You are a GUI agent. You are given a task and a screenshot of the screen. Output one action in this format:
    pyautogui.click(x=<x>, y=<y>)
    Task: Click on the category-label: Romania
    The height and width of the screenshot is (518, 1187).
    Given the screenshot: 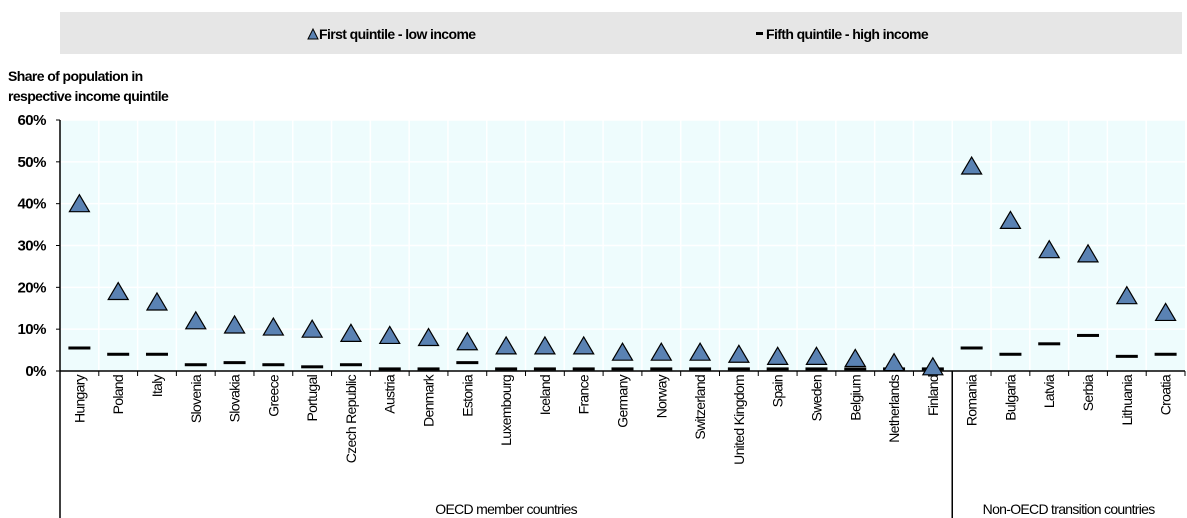 What is the action you would take?
    pyautogui.click(x=972, y=400)
    